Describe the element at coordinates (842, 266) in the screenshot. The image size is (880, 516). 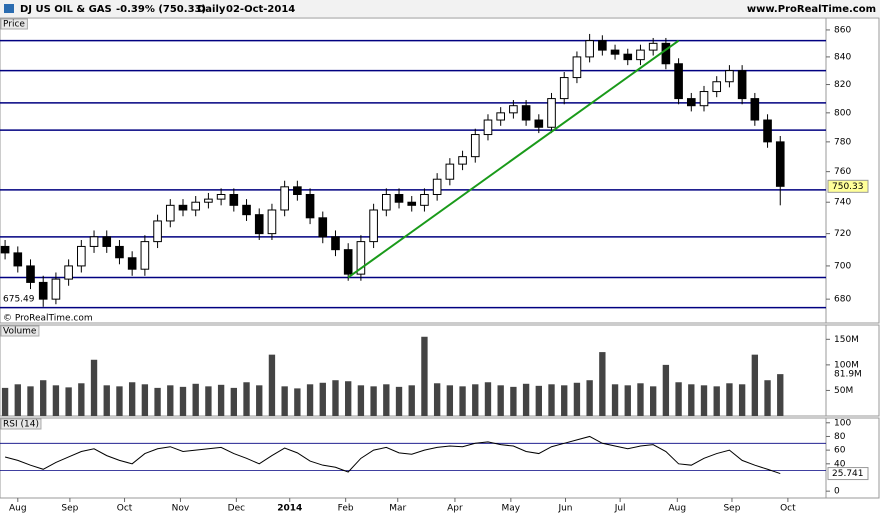
I see `y-tick-label: 700` at that location.